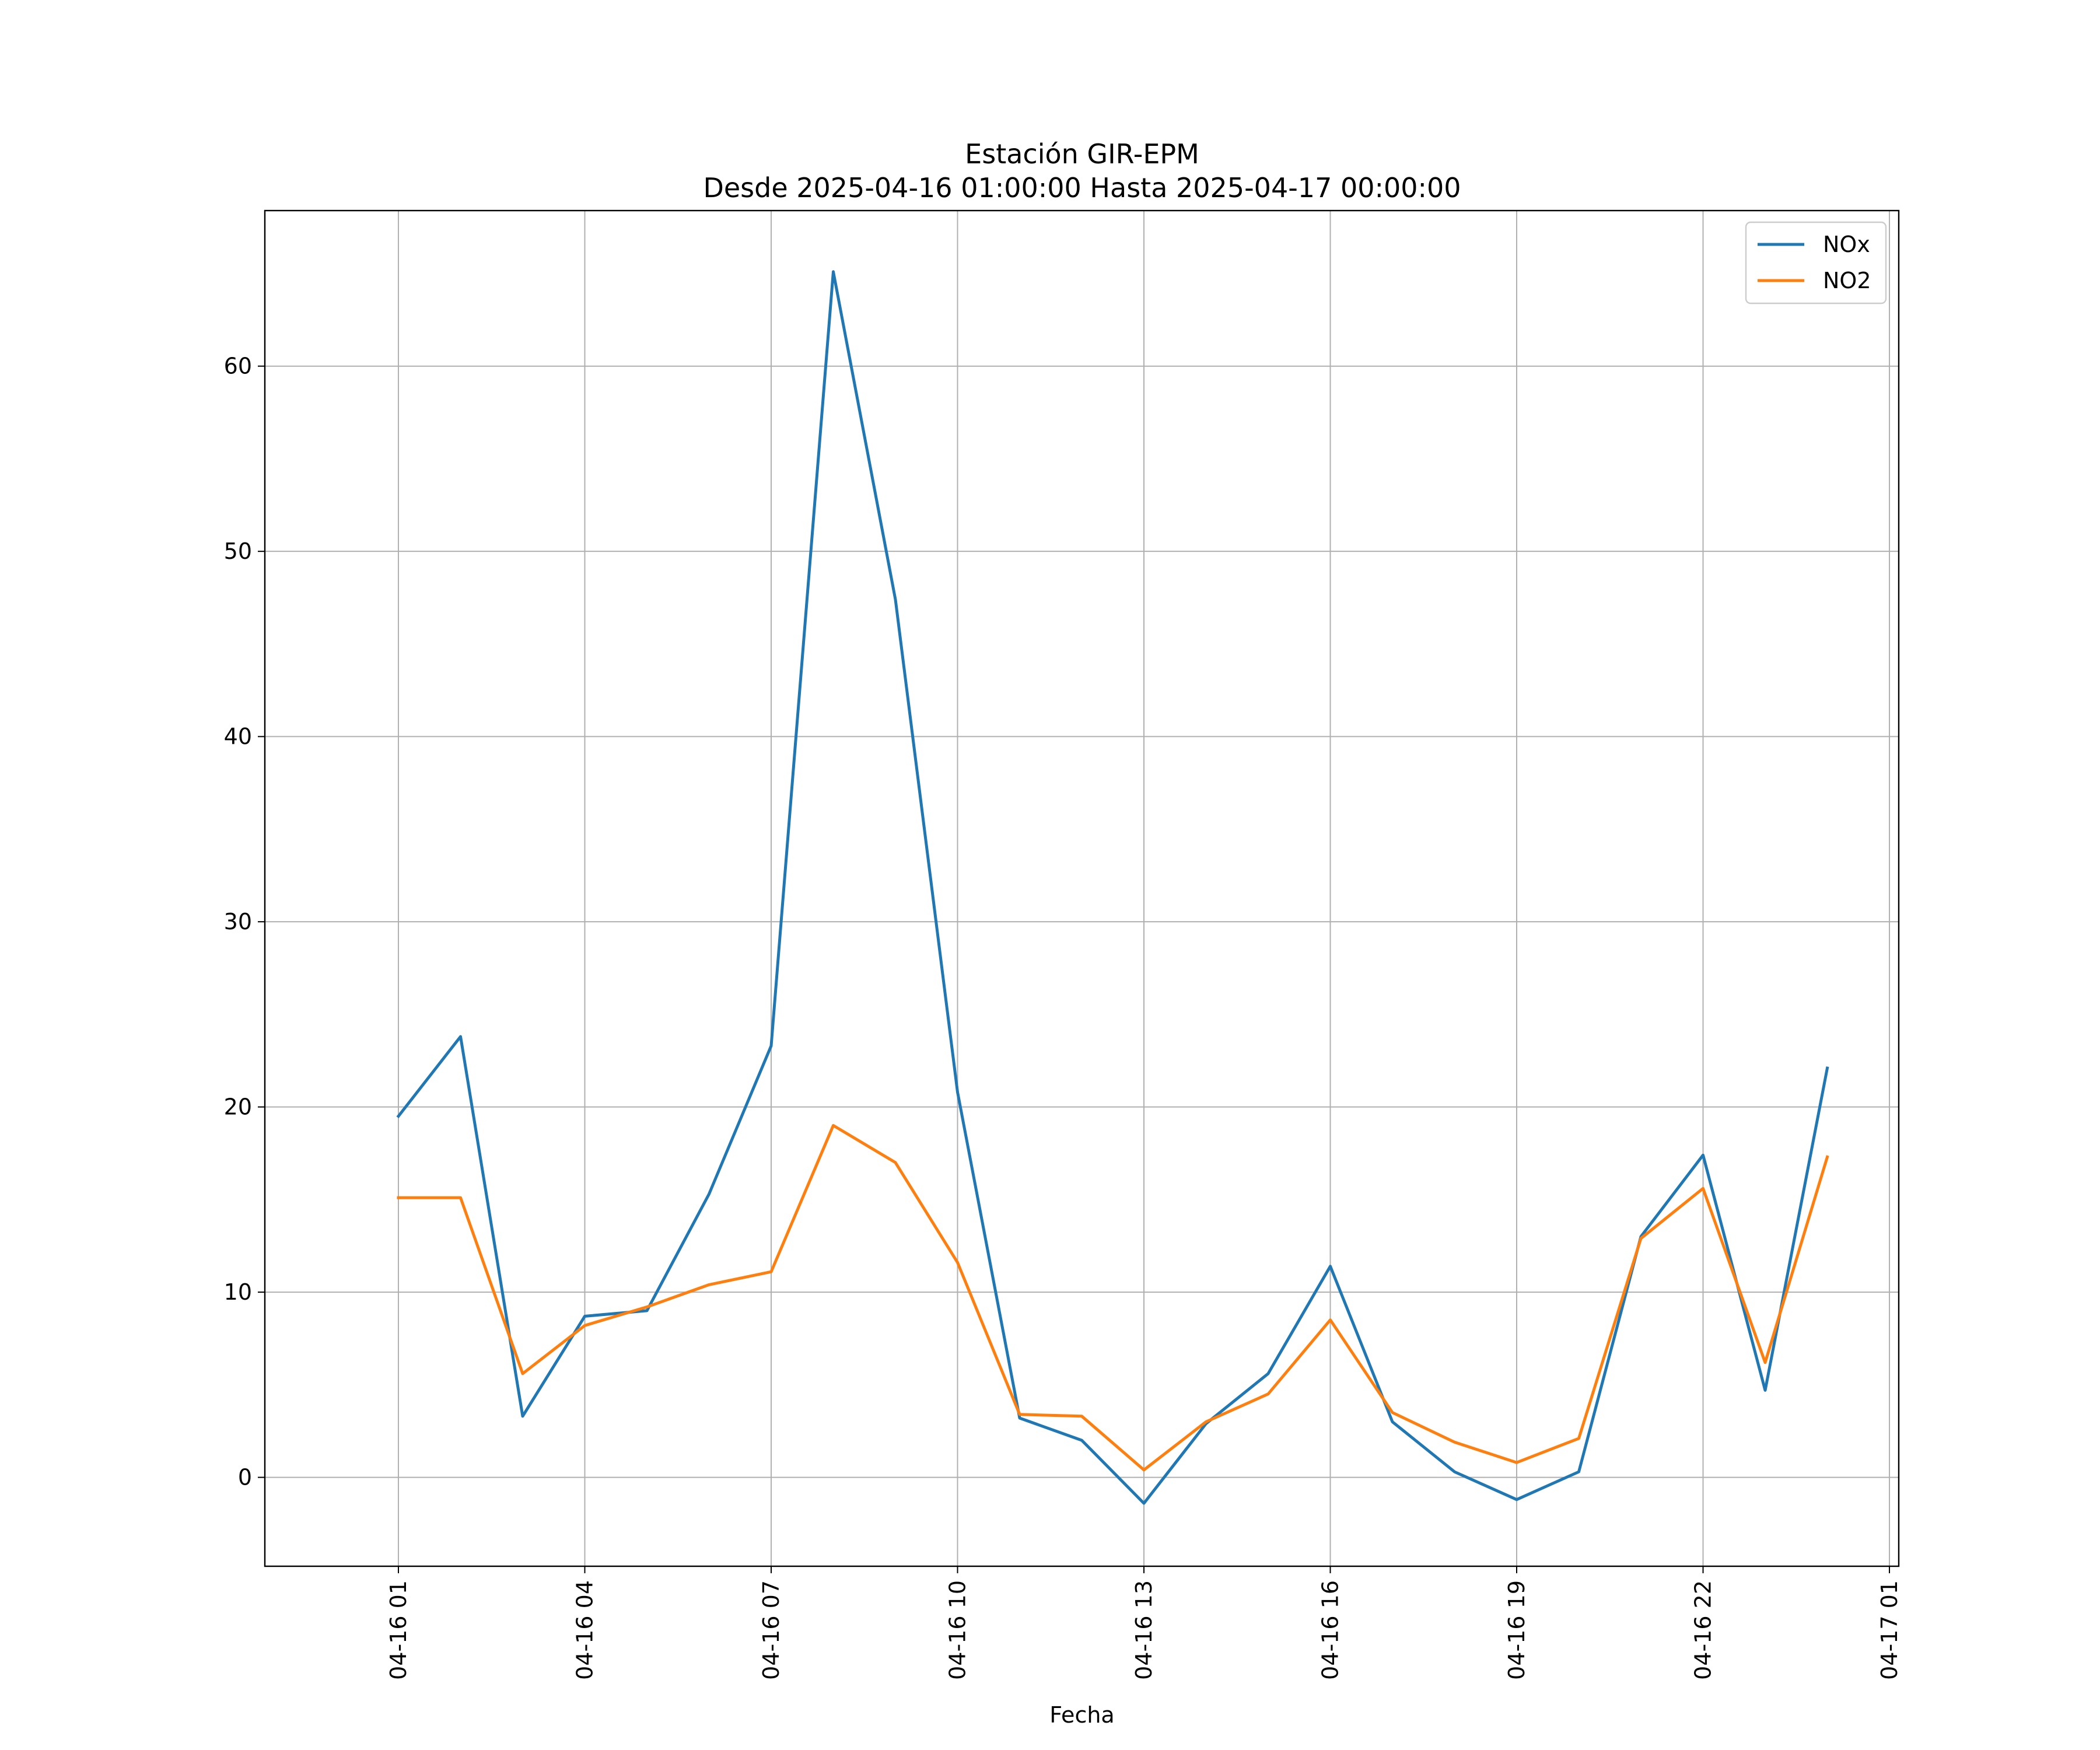 The height and width of the screenshot is (1750, 2100). What do you see at coordinates (1846, 244) in the screenshot?
I see `legend-label-nox: NOx` at bounding box center [1846, 244].